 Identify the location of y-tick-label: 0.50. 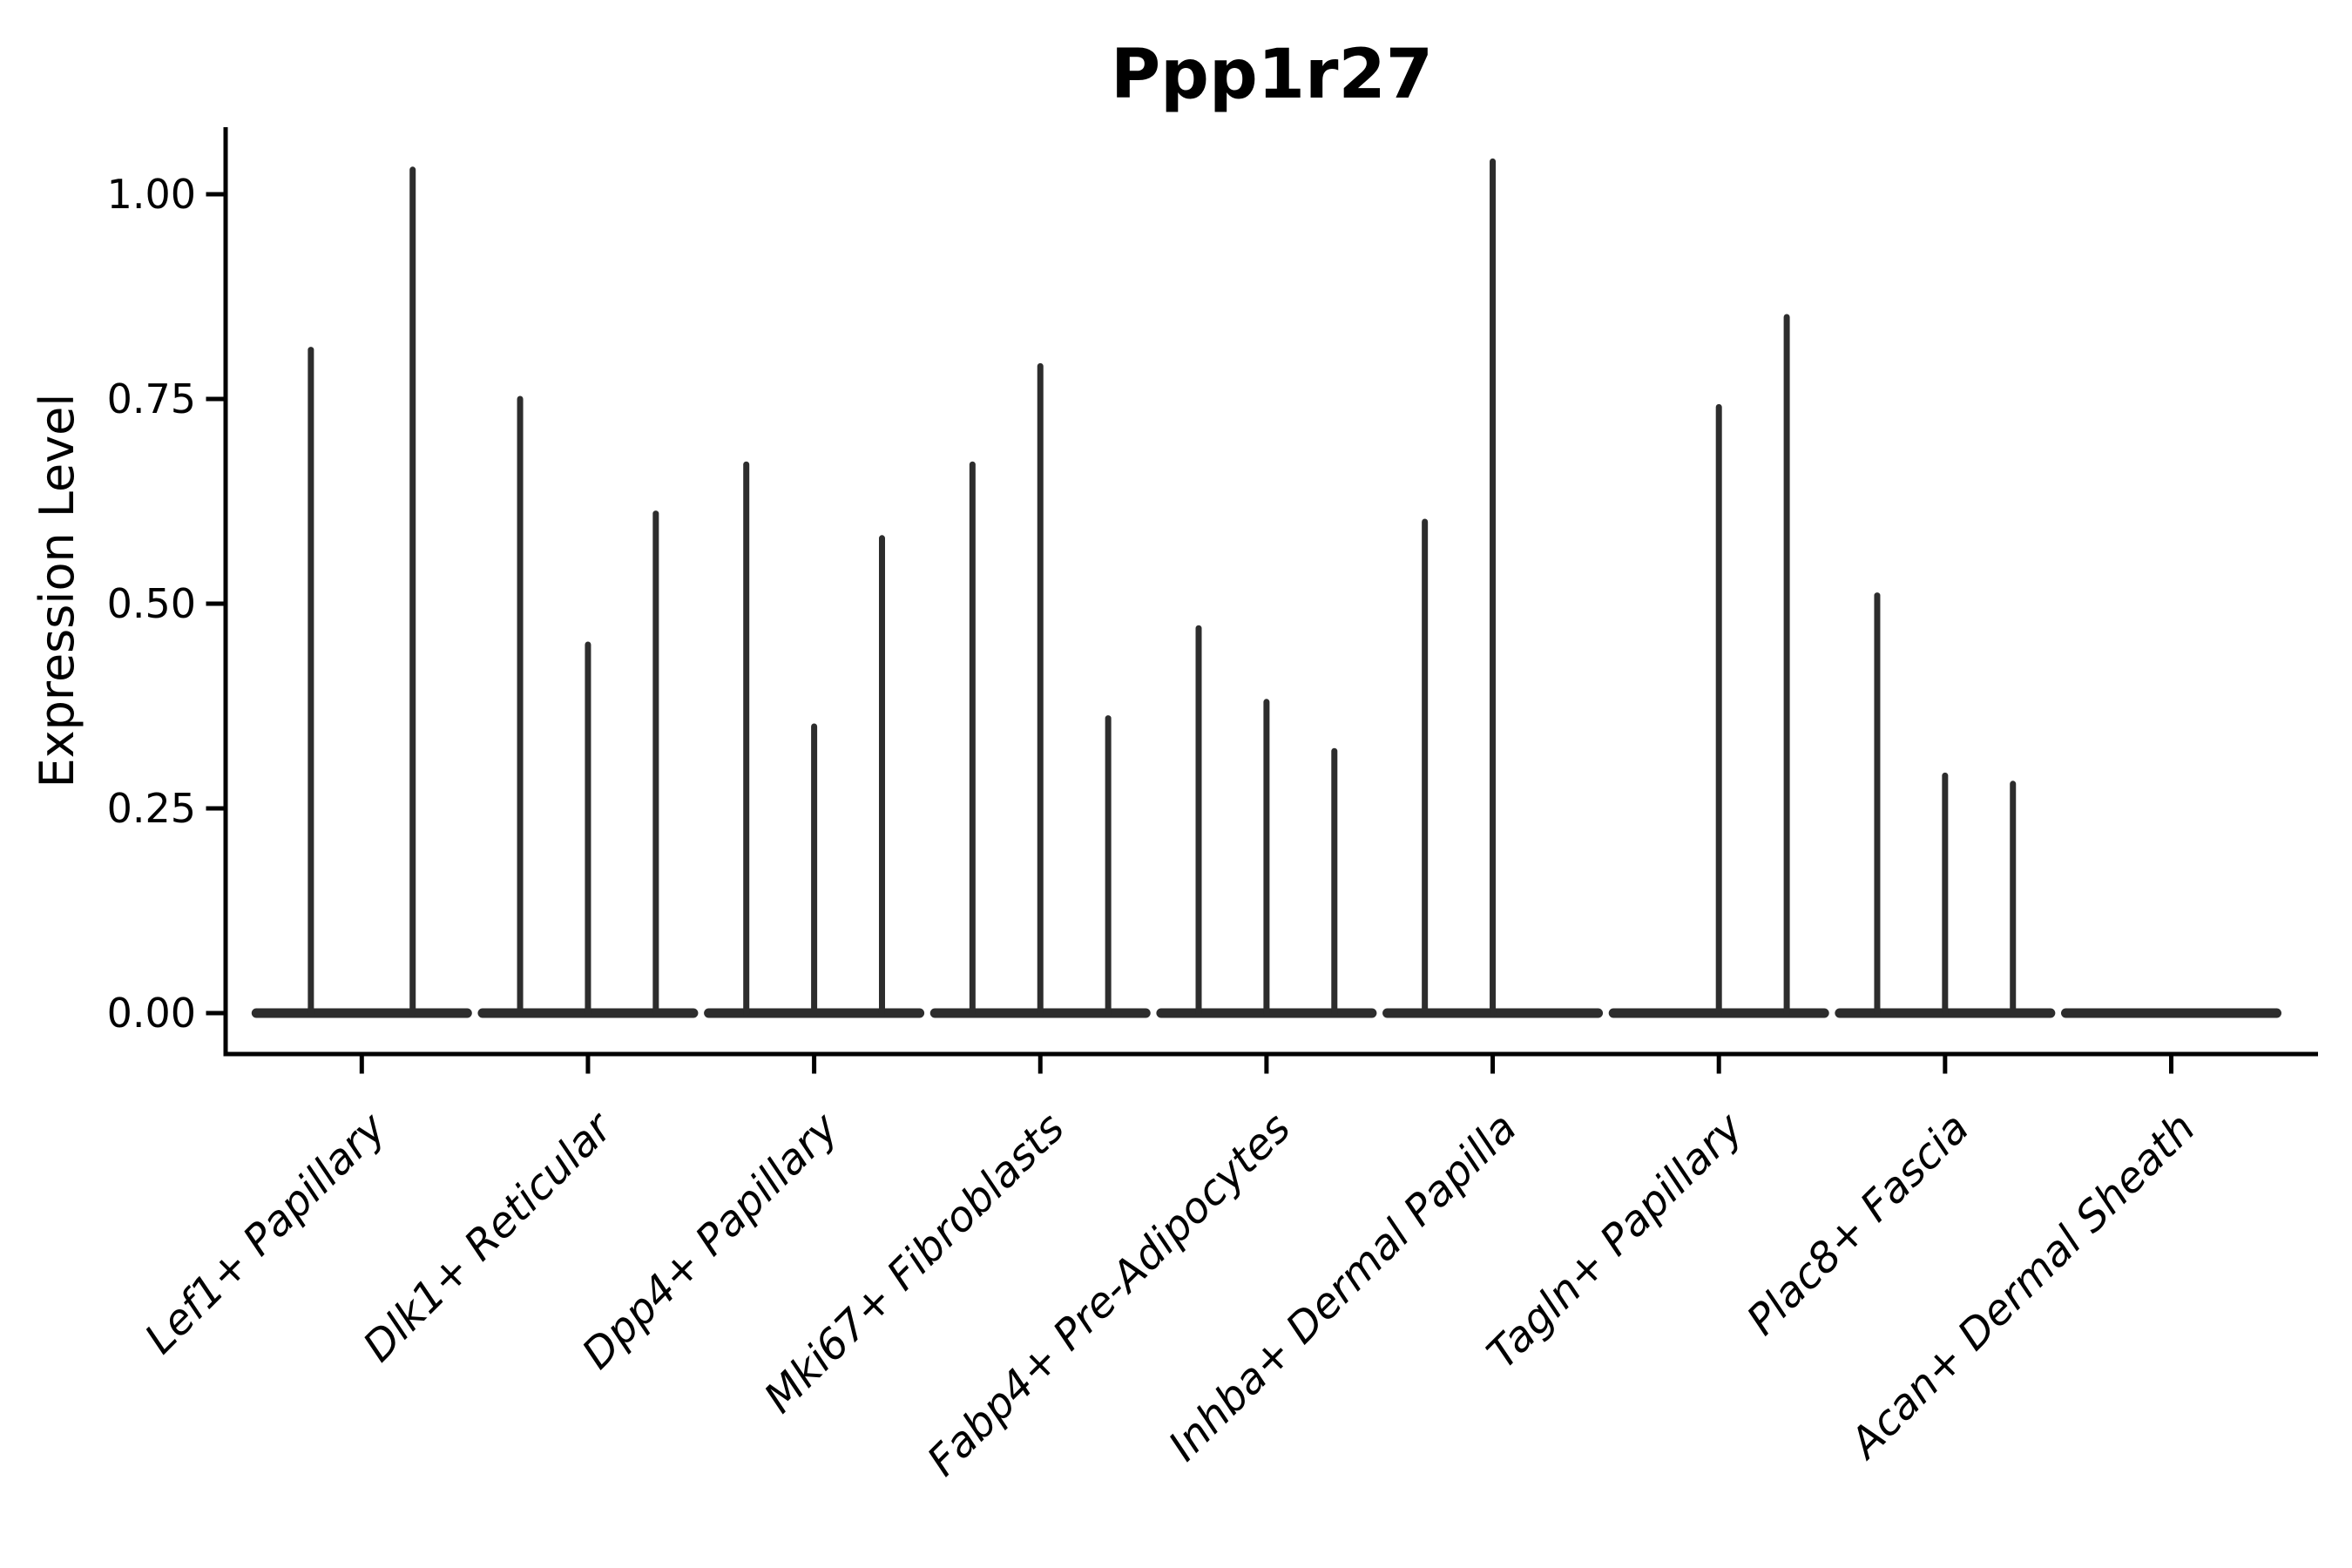
(151, 603).